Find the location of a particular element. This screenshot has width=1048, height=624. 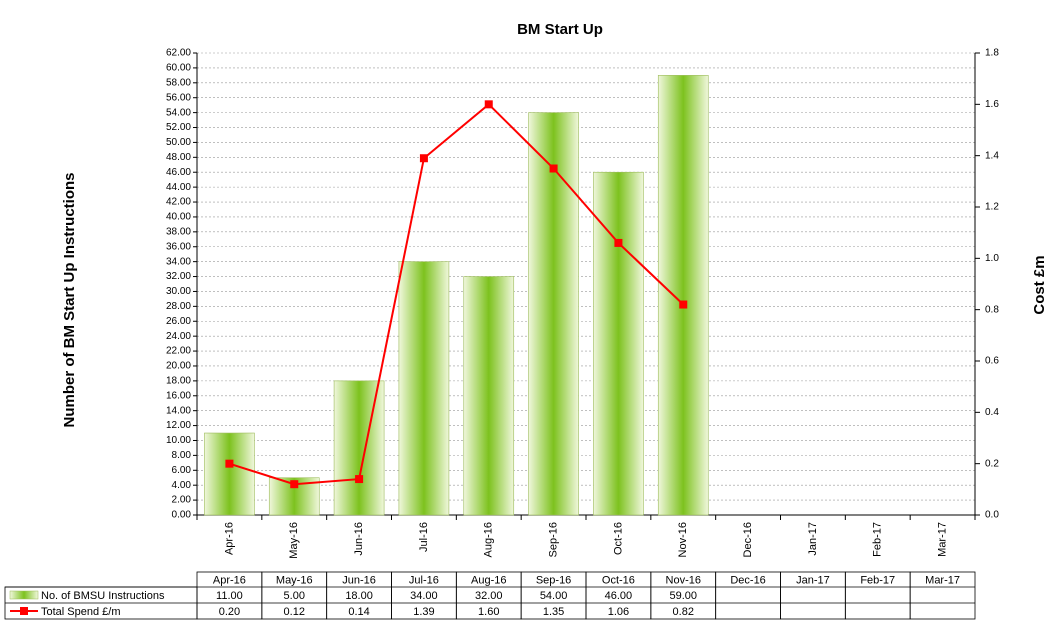

table-header: Nov-16 is located at coordinates (683, 580).